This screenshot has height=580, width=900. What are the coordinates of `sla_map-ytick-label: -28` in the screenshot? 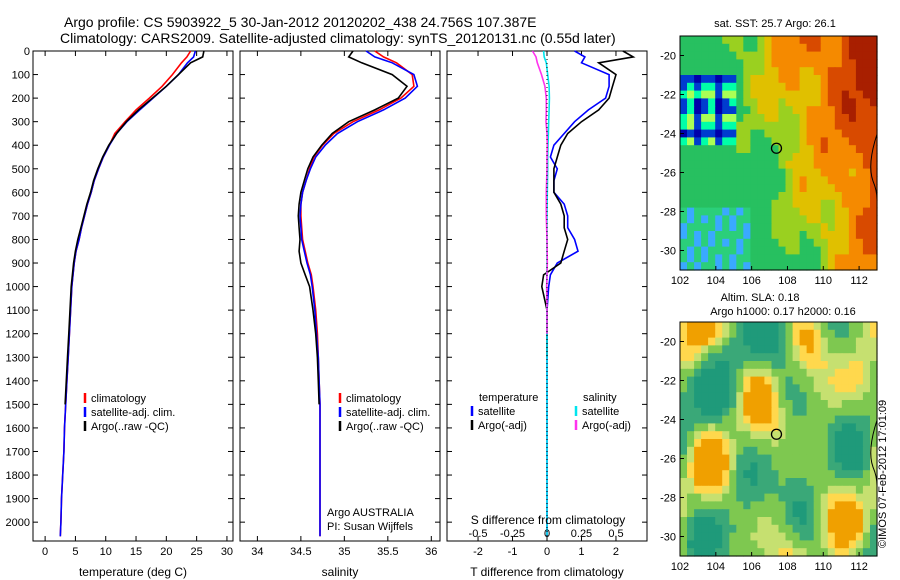 It's located at (668, 499).